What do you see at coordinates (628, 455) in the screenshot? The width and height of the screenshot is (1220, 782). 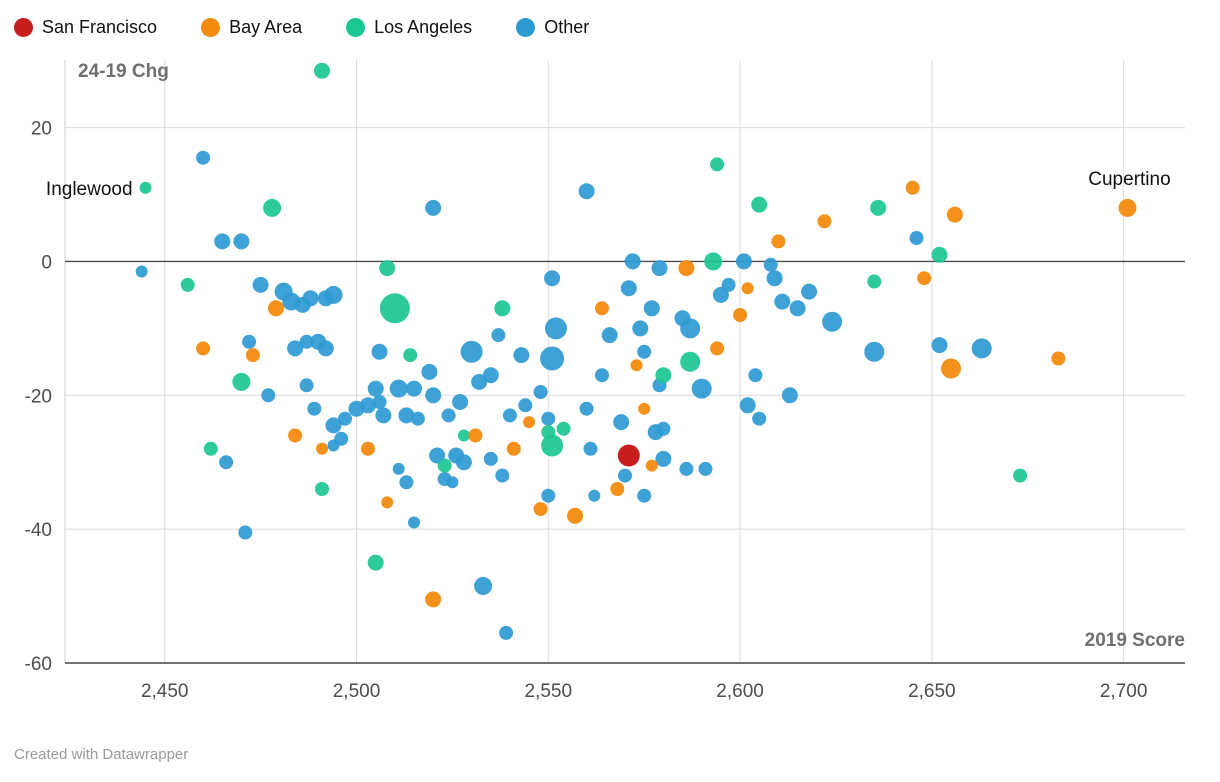 I see `data-point-san-francisco` at bounding box center [628, 455].